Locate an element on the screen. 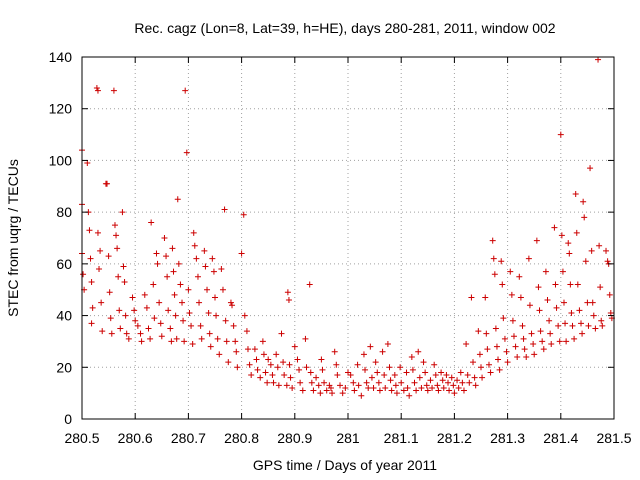 This screenshot has height=480, width=640. x-tick-label: 280.6 is located at coordinates (135, 438).